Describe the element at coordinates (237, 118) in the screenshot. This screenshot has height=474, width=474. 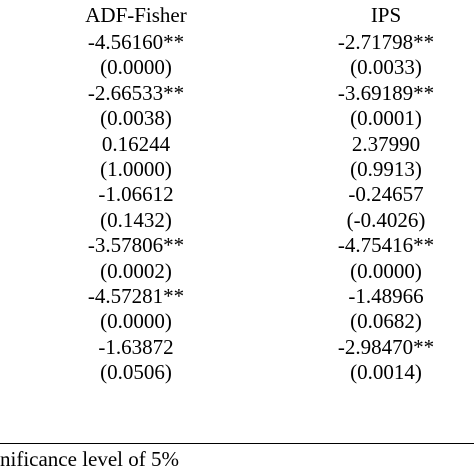
I see `table-row: (0.0038) (0.0001)` at that location.